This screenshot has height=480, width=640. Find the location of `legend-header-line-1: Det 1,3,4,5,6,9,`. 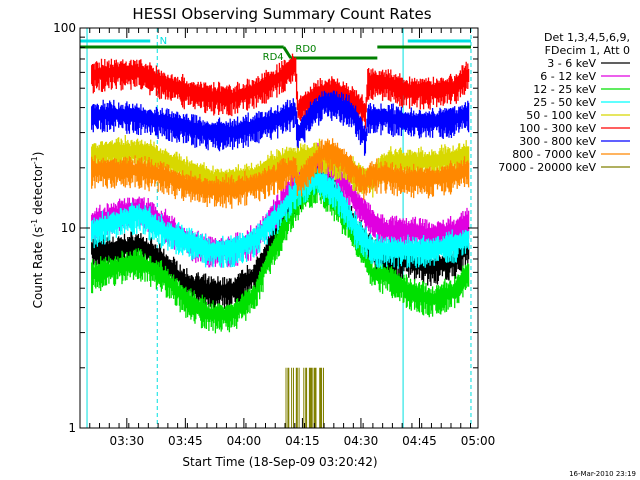

legend-header-line-1: Det 1,3,4,5,6,9, is located at coordinates (587, 37).